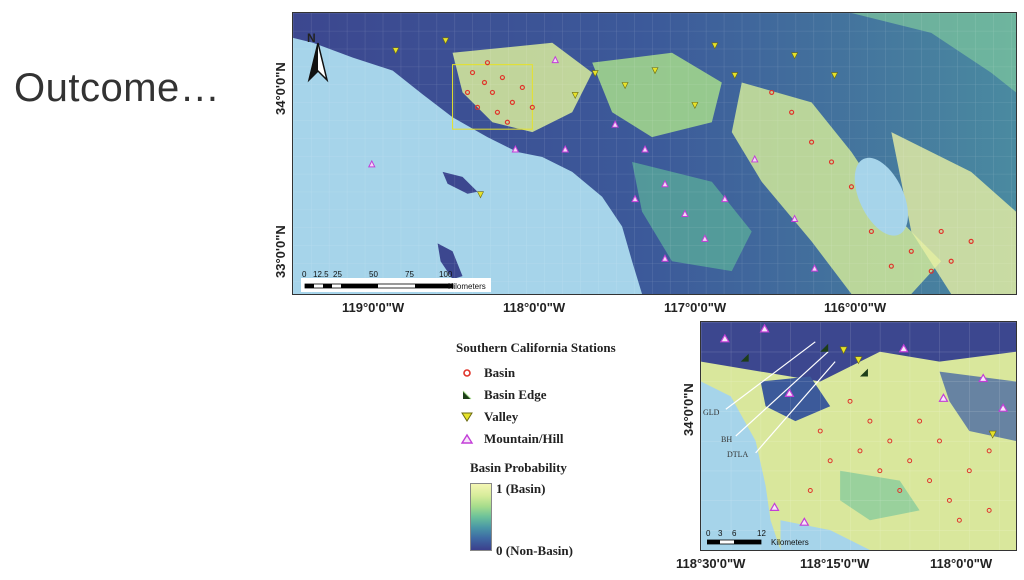 Image resolution: width=1024 pixels, height=580 pixels. I want to click on north-label: N, so click(311, 38).